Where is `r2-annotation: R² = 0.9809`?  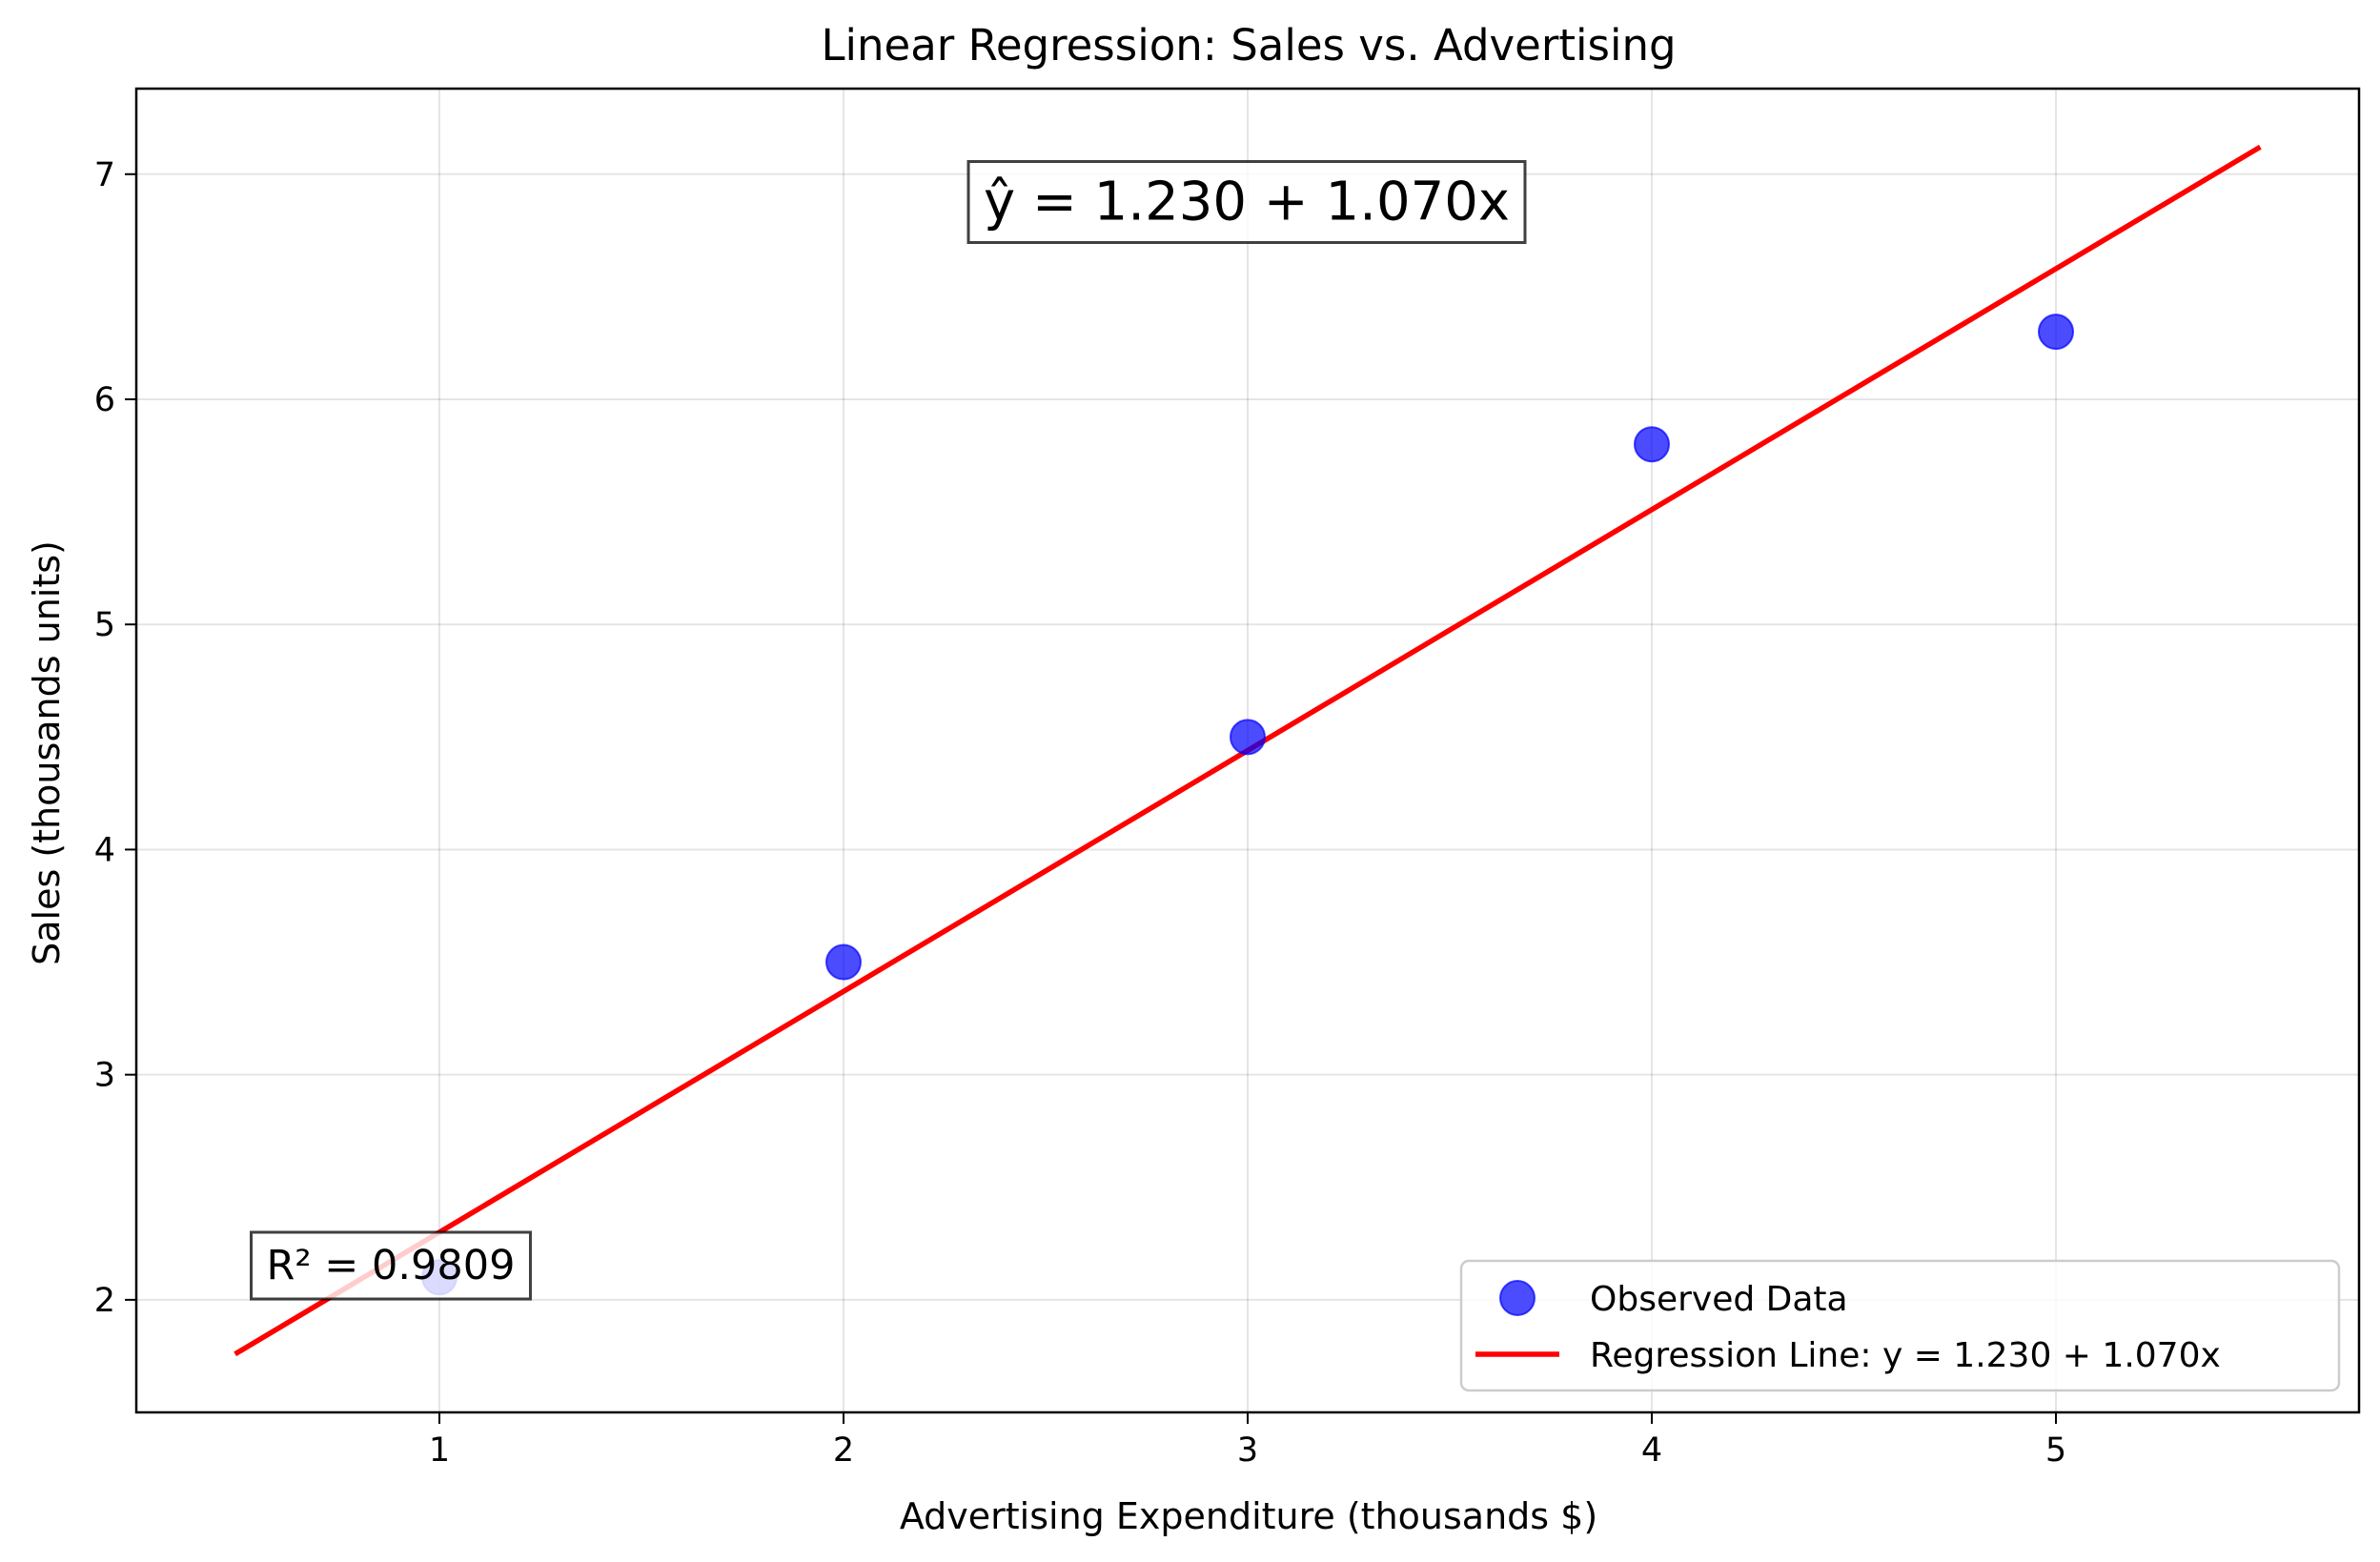 r2-annotation: R² = 0.9809 is located at coordinates (391, 1265).